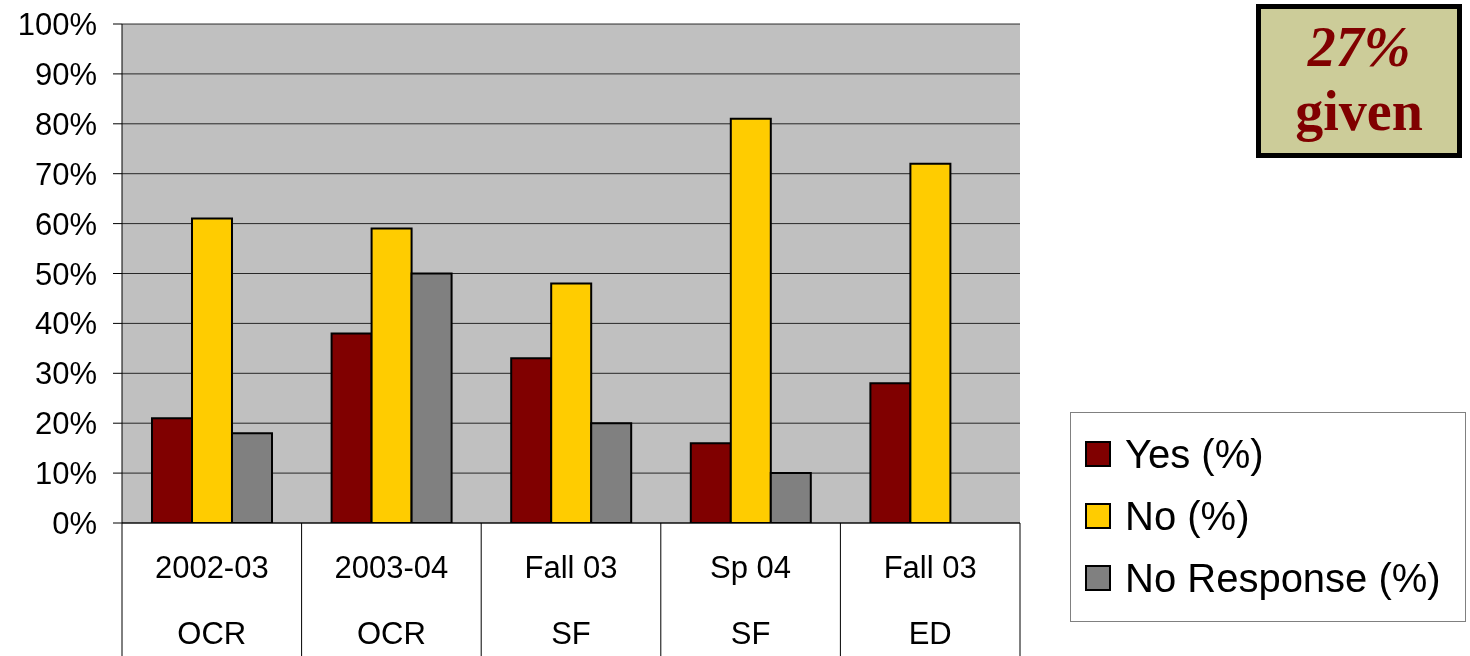 The image size is (1470, 656). Describe the element at coordinates (65, 274) in the screenshot. I see `y-tick-label: 50%` at that location.